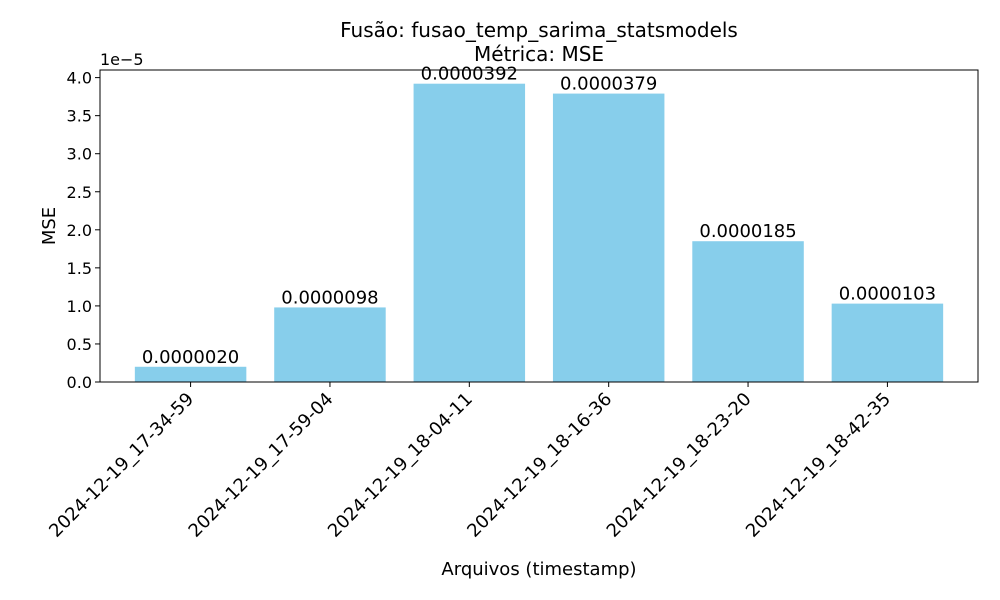  What do you see at coordinates (121, 465) in the screenshot?
I see `x-tick-label: 2024-12-19_17-34-59` at bounding box center [121, 465].